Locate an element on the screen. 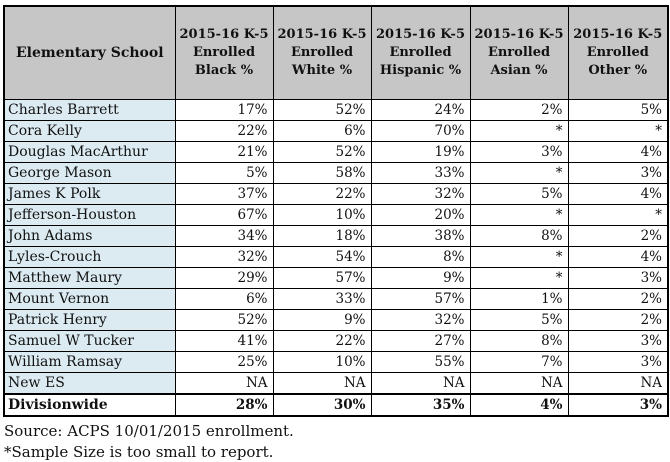 This screenshot has height=462, width=670. value-cell: 58% is located at coordinates (322, 172).